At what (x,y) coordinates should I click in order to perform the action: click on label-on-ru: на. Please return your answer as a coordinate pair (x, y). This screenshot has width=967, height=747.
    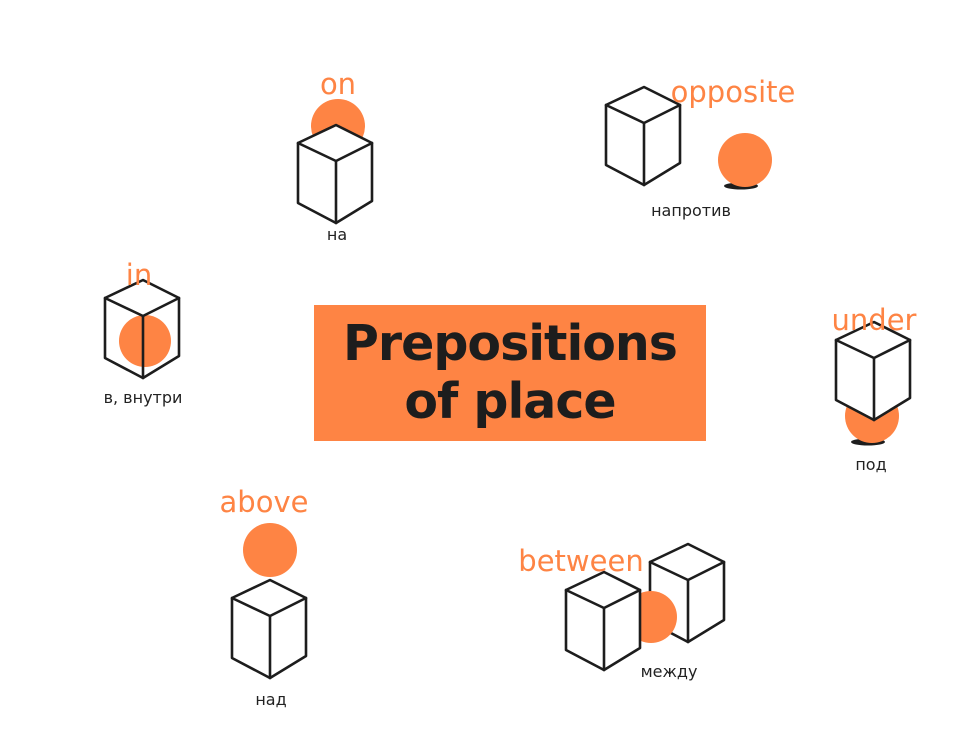
    Looking at the image, I should click on (337, 234).